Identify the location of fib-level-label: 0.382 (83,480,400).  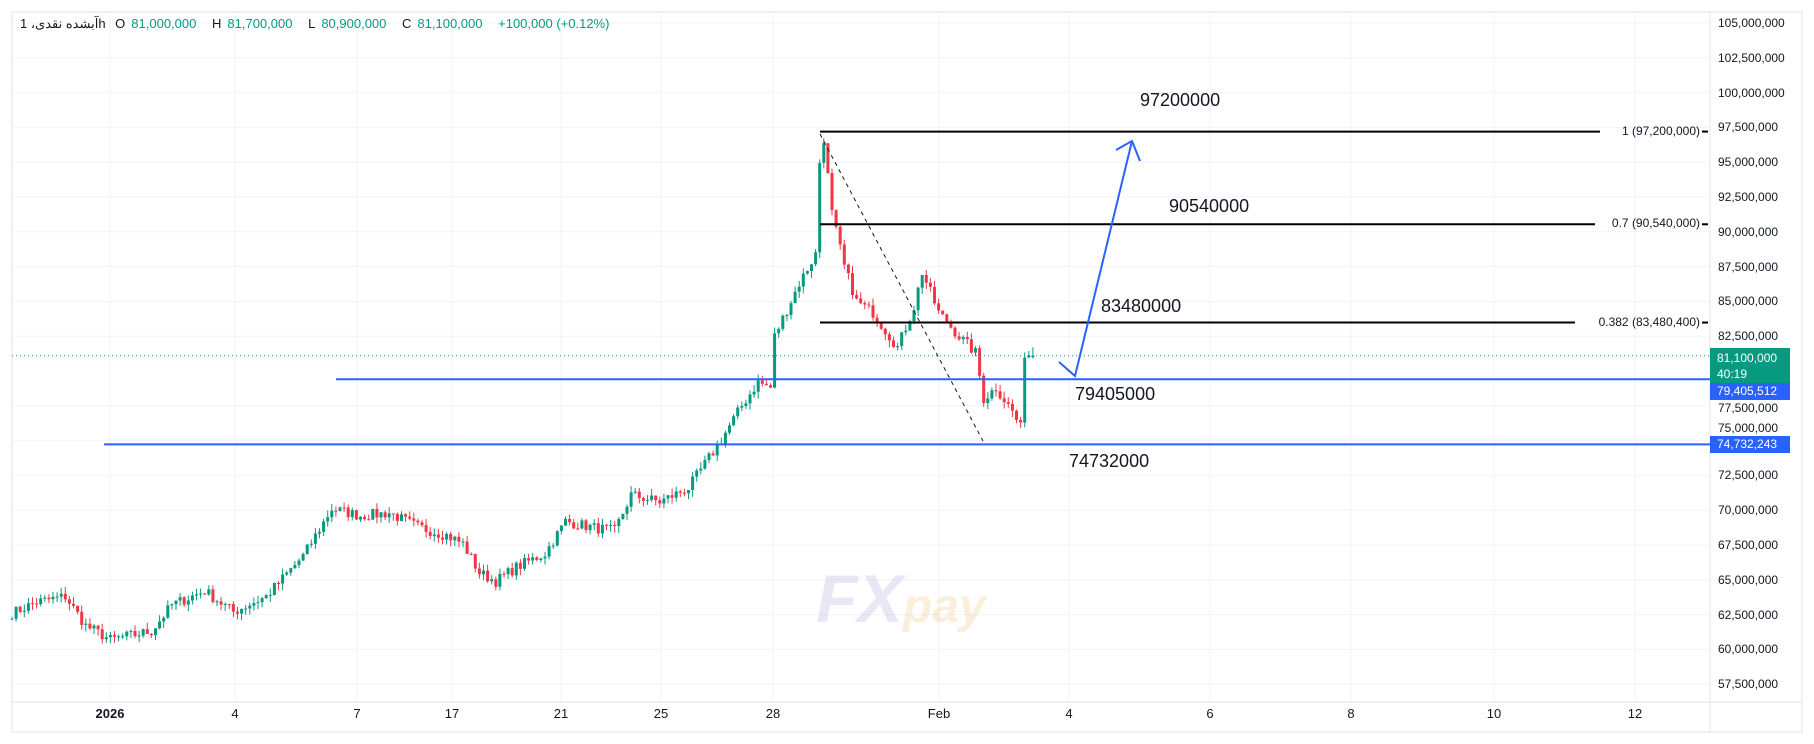
(1649, 321).